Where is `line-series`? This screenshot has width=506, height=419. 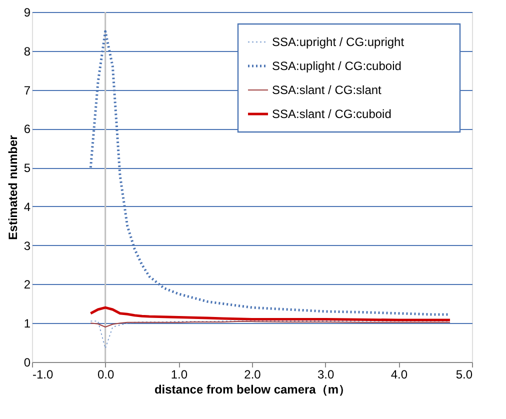
line-series is located at coordinates (270, 314).